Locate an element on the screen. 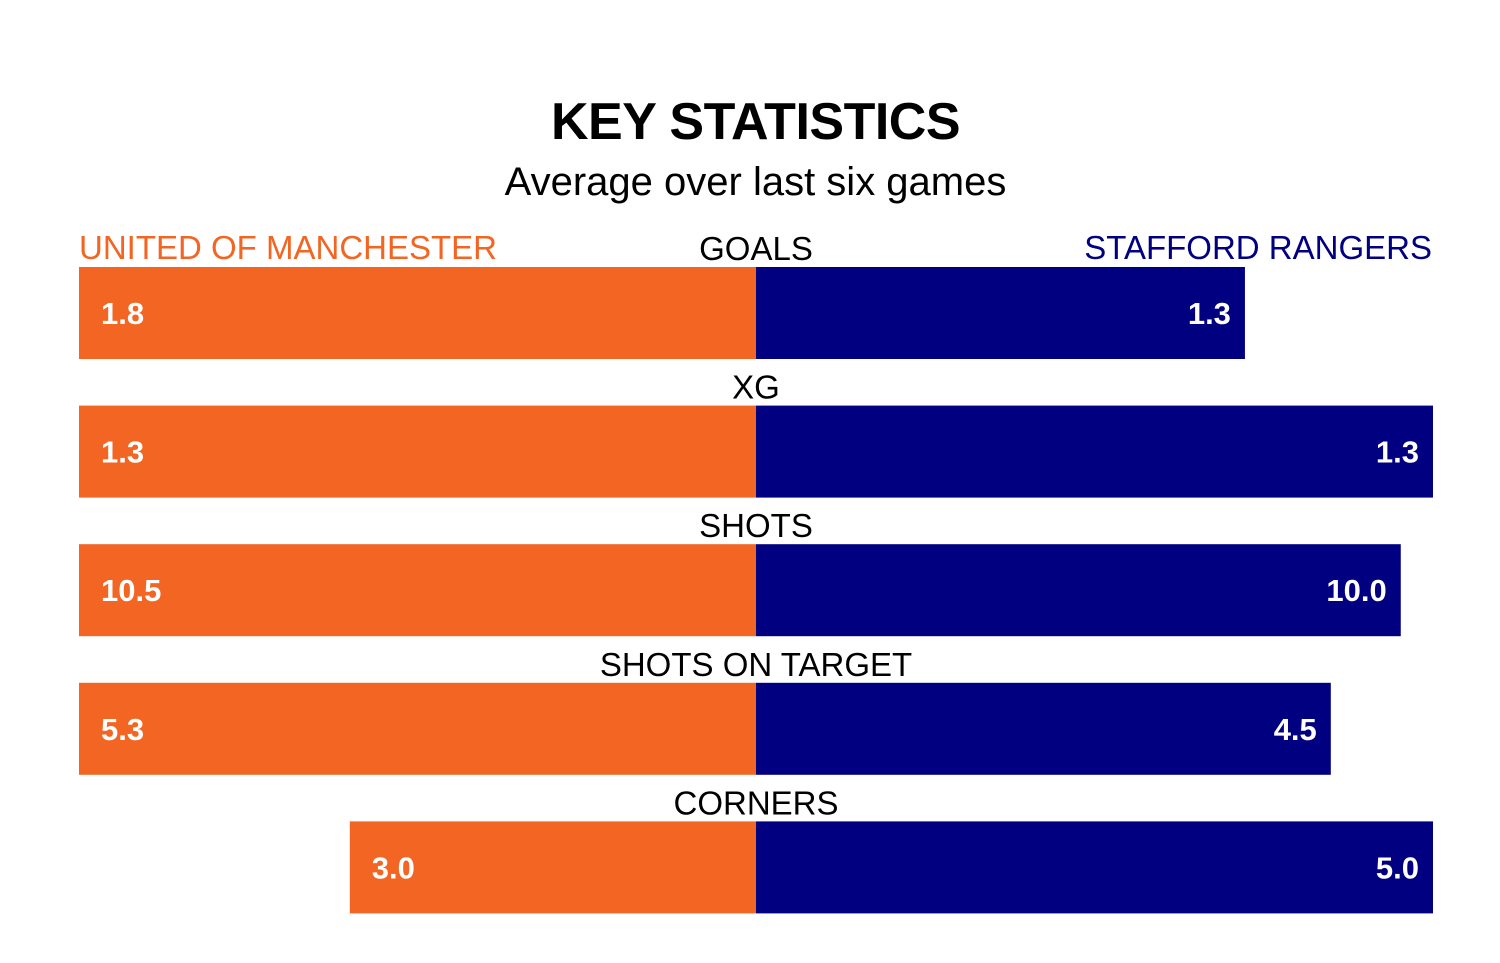 Image resolution: width=1500 pixels, height=963 pixels. home-value-label-corners: 3.0 is located at coordinates (393, 867).